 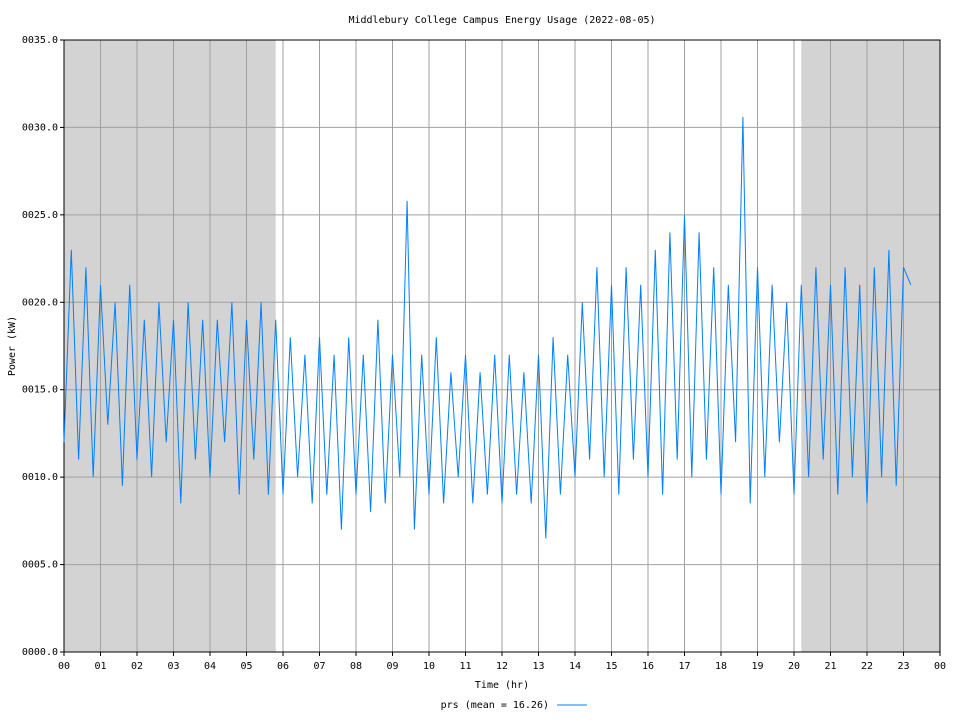 What do you see at coordinates (100, 666) in the screenshot?
I see `x-tick-label: 01` at bounding box center [100, 666].